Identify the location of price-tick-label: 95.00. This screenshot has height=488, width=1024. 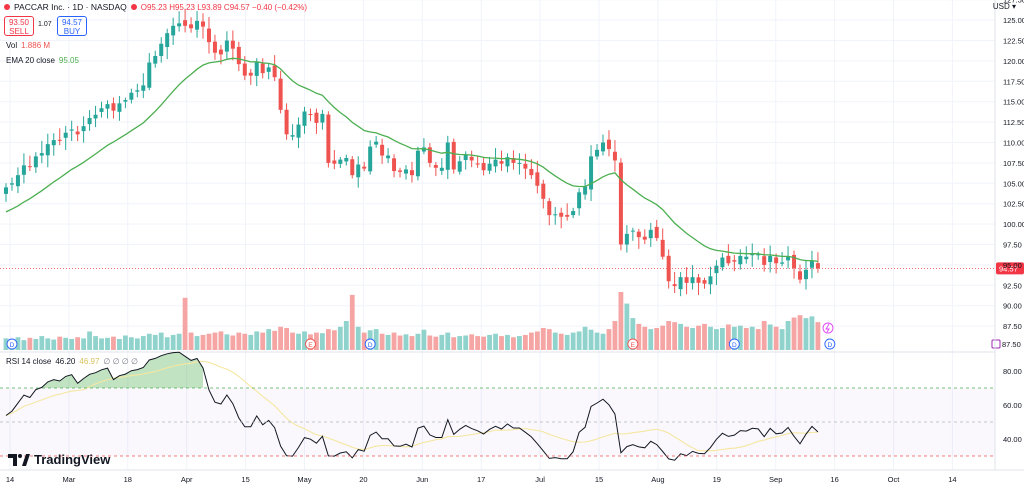
(1012, 265).